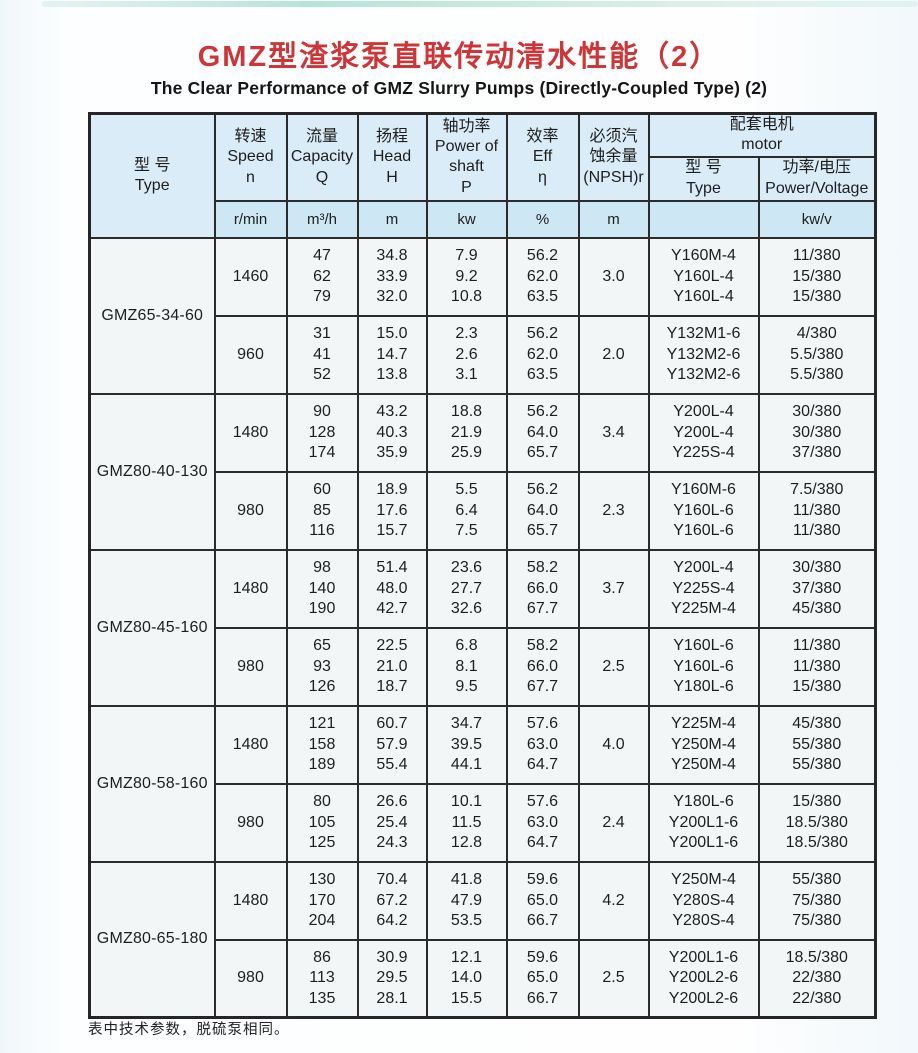 Image resolution: width=918 pixels, height=1053 pixels. What do you see at coordinates (392, 510) in the screenshot?
I see `head-cell: 18.9 17.6 15.7` at bounding box center [392, 510].